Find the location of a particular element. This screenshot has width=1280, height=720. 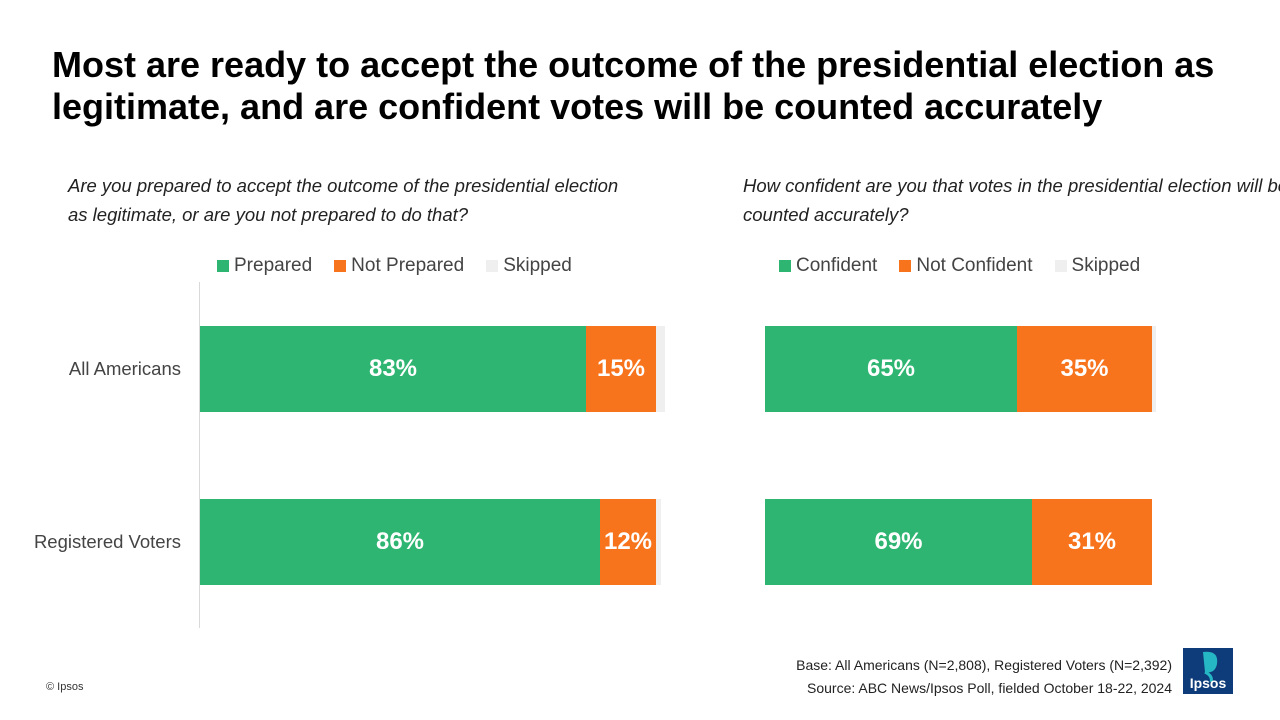

legend-label: Not Prepared is located at coordinates (408, 265).